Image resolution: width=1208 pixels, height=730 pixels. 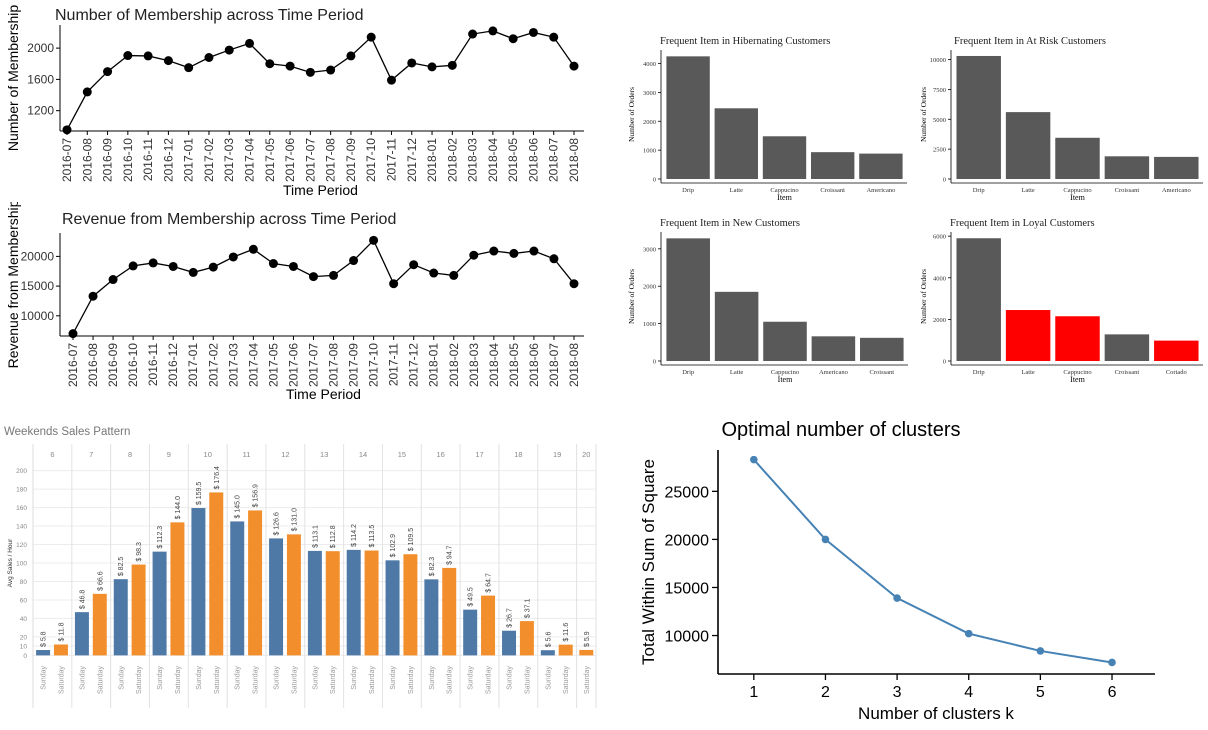 What do you see at coordinates (130, 454) in the screenshot?
I see `group-header: 8` at bounding box center [130, 454].